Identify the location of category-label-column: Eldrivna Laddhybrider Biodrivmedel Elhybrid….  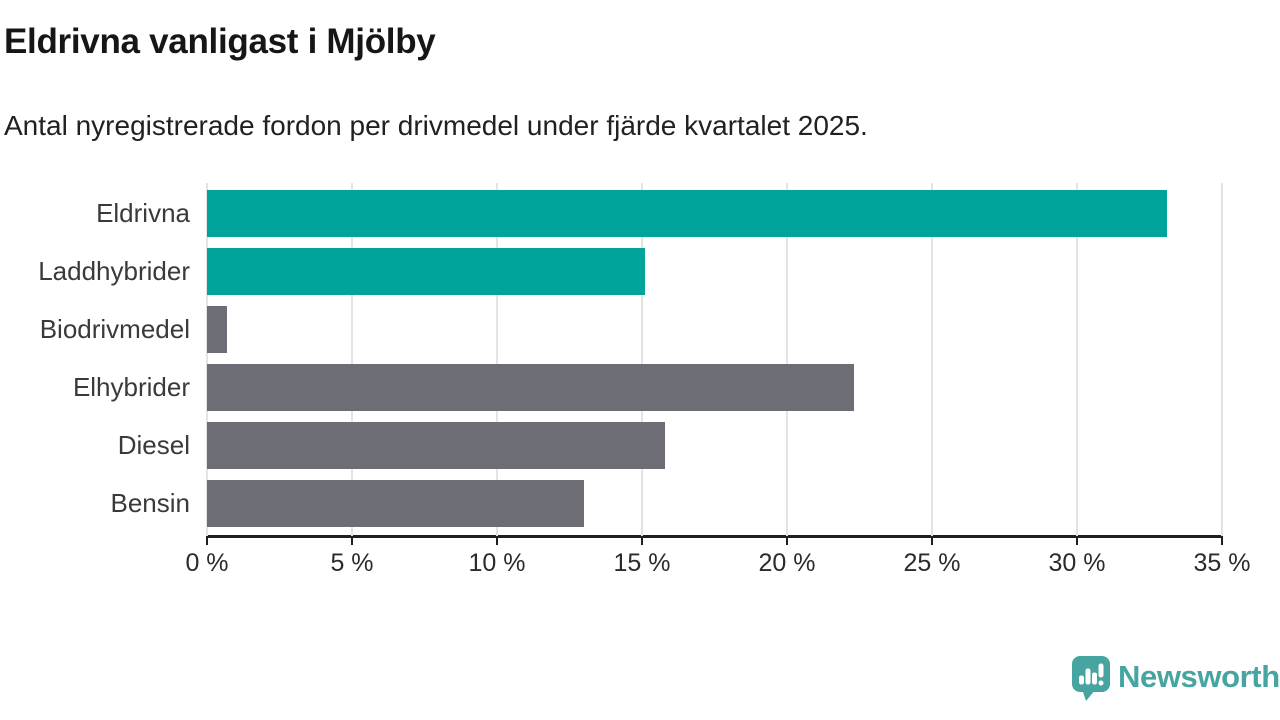
(95, 359).